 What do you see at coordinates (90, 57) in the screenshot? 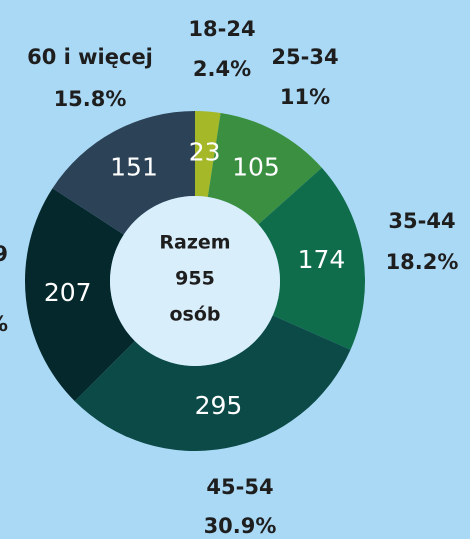
I see `category-label: 60 i więcej` at bounding box center [90, 57].